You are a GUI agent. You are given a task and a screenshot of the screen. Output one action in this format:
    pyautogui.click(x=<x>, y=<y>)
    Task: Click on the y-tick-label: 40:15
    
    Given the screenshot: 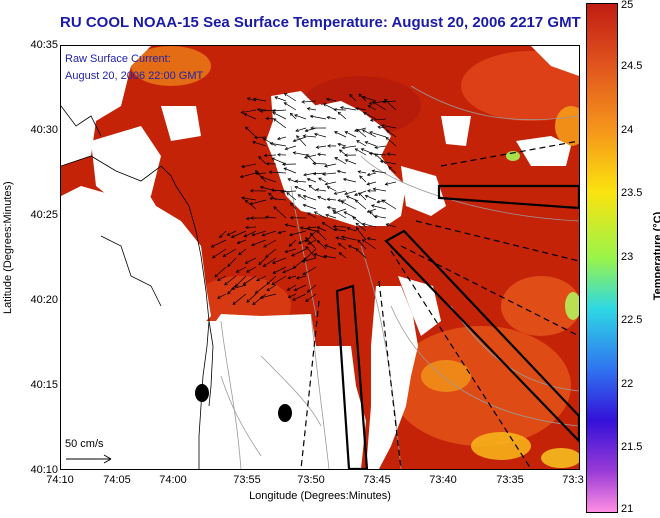 What is the action you would take?
    pyautogui.click(x=44, y=385)
    